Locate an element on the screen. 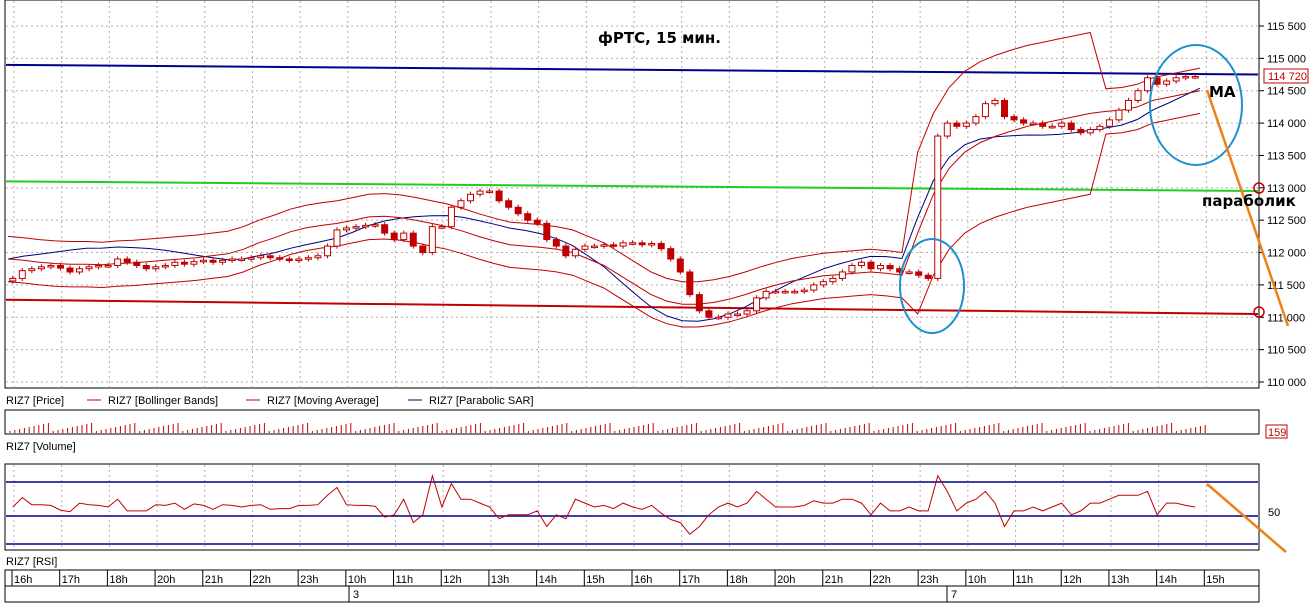 The width and height of the screenshot is (1311, 603). date-label-1: 3 is located at coordinates (356, 595).